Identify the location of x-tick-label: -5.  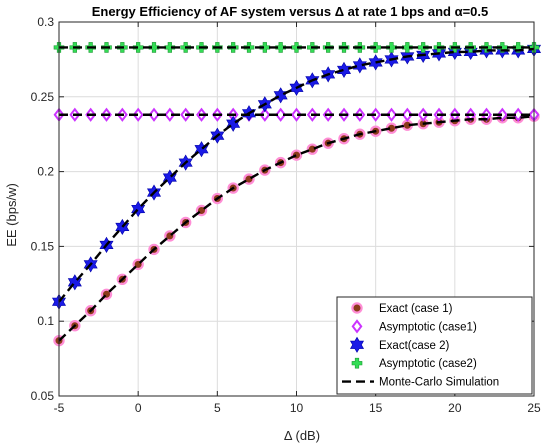
(59, 408).